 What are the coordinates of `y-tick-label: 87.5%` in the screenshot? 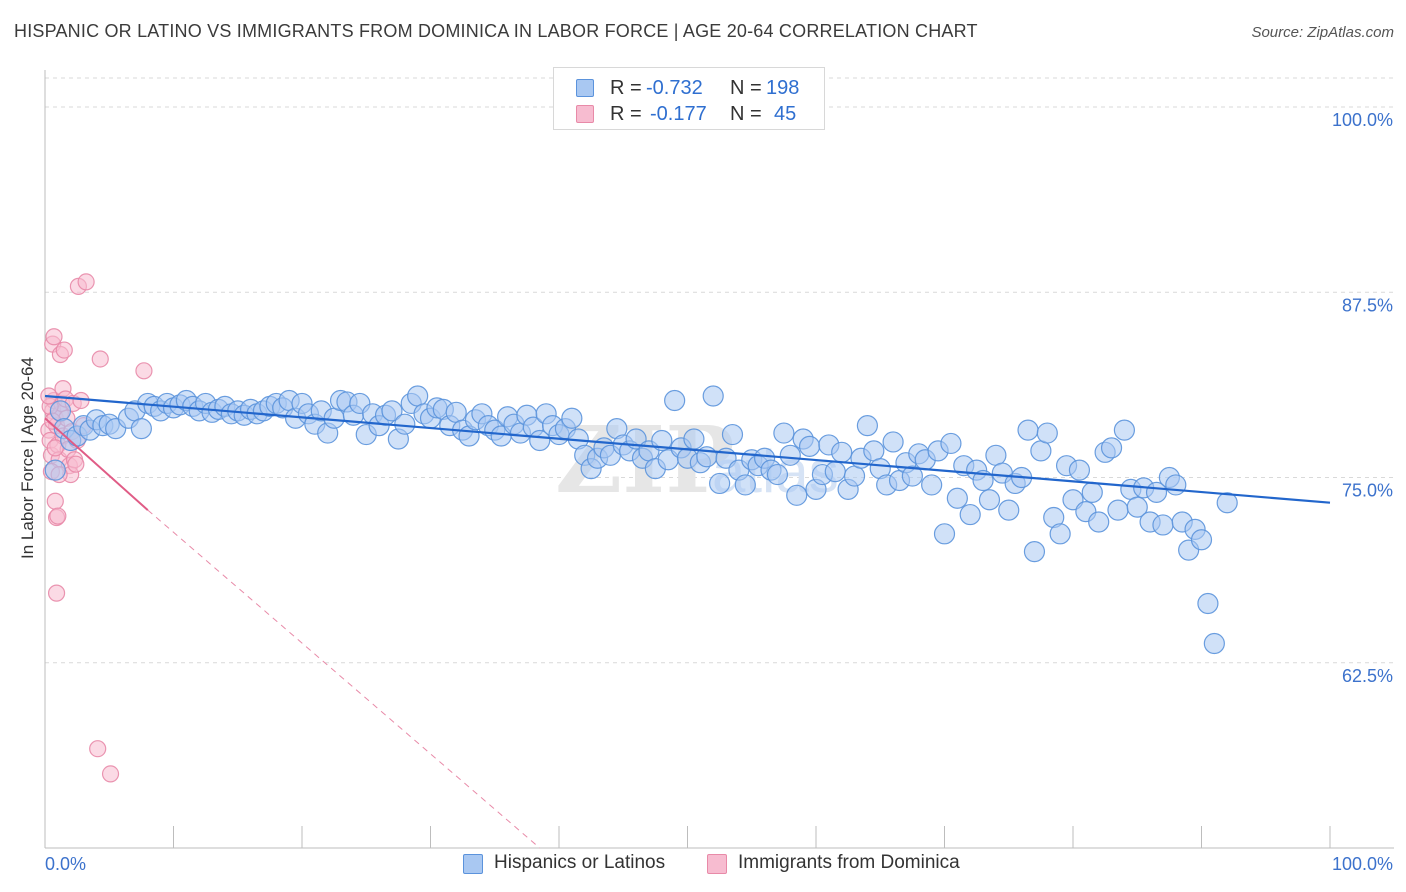 It's located at (1367, 305).